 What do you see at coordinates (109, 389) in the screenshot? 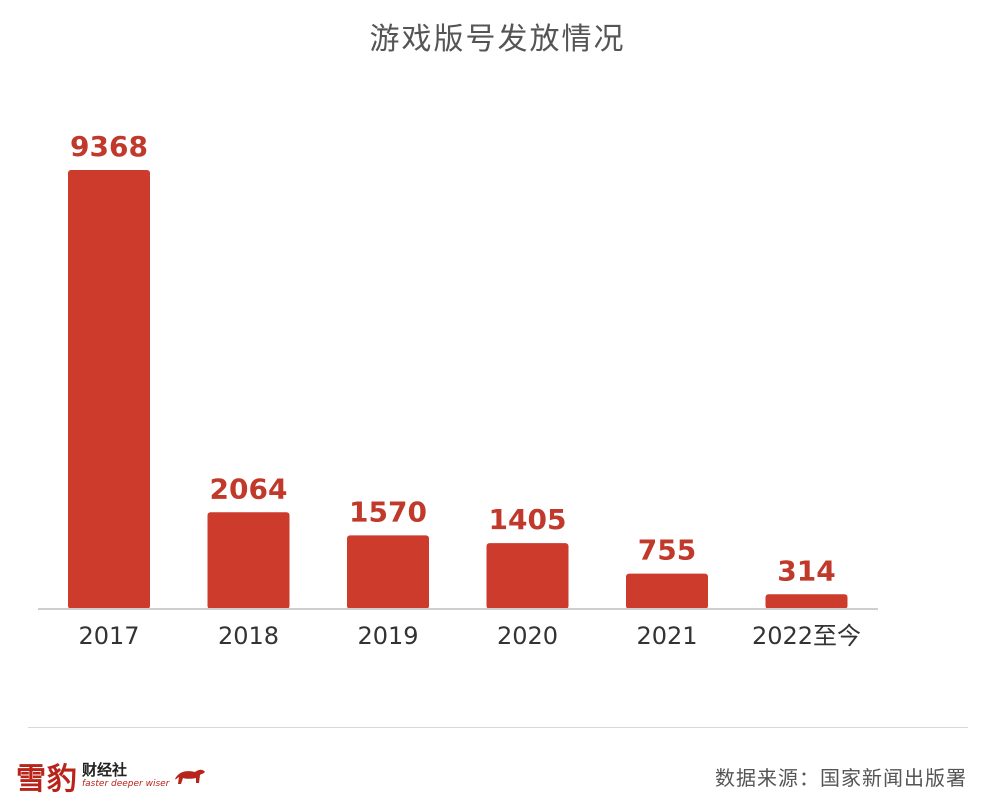
I see `bar-2017` at bounding box center [109, 389].